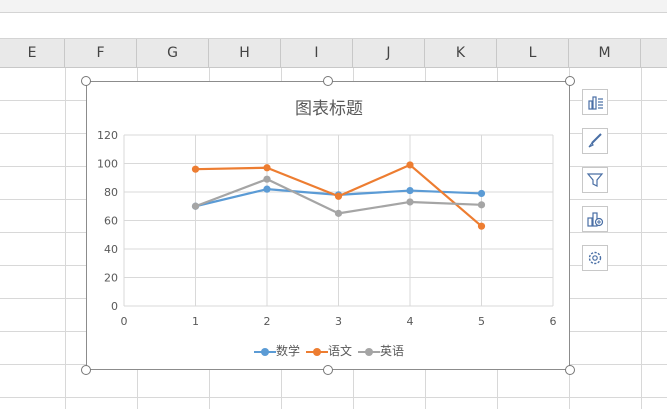 The image size is (667, 409). What do you see at coordinates (114, 306) in the screenshot?
I see `y-tick-label: 0` at bounding box center [114, 306].